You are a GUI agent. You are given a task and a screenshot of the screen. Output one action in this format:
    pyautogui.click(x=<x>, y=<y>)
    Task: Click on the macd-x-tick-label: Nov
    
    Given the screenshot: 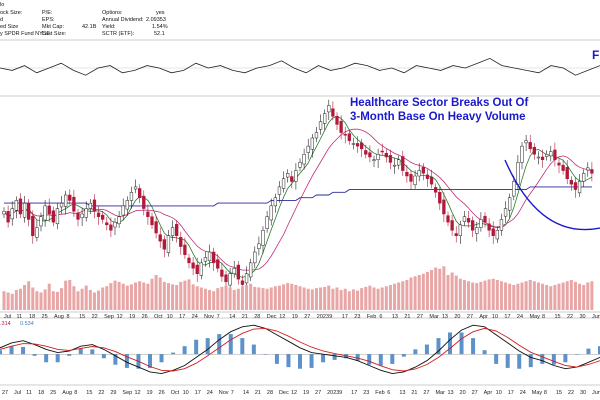 What is the action you would take?
    pyautogui.click(x=224, y=393)
    